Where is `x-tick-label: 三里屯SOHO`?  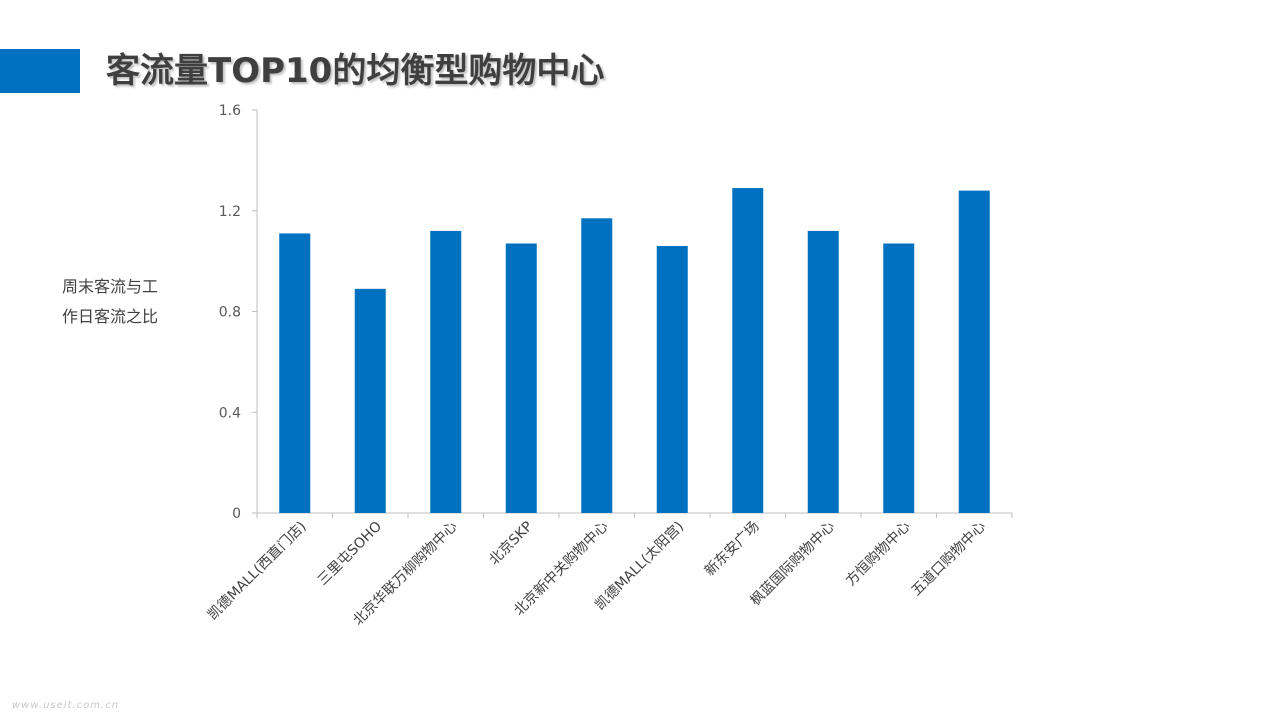 x-tick-label: 三里屯SOHO is located at coordinates (350, 554).